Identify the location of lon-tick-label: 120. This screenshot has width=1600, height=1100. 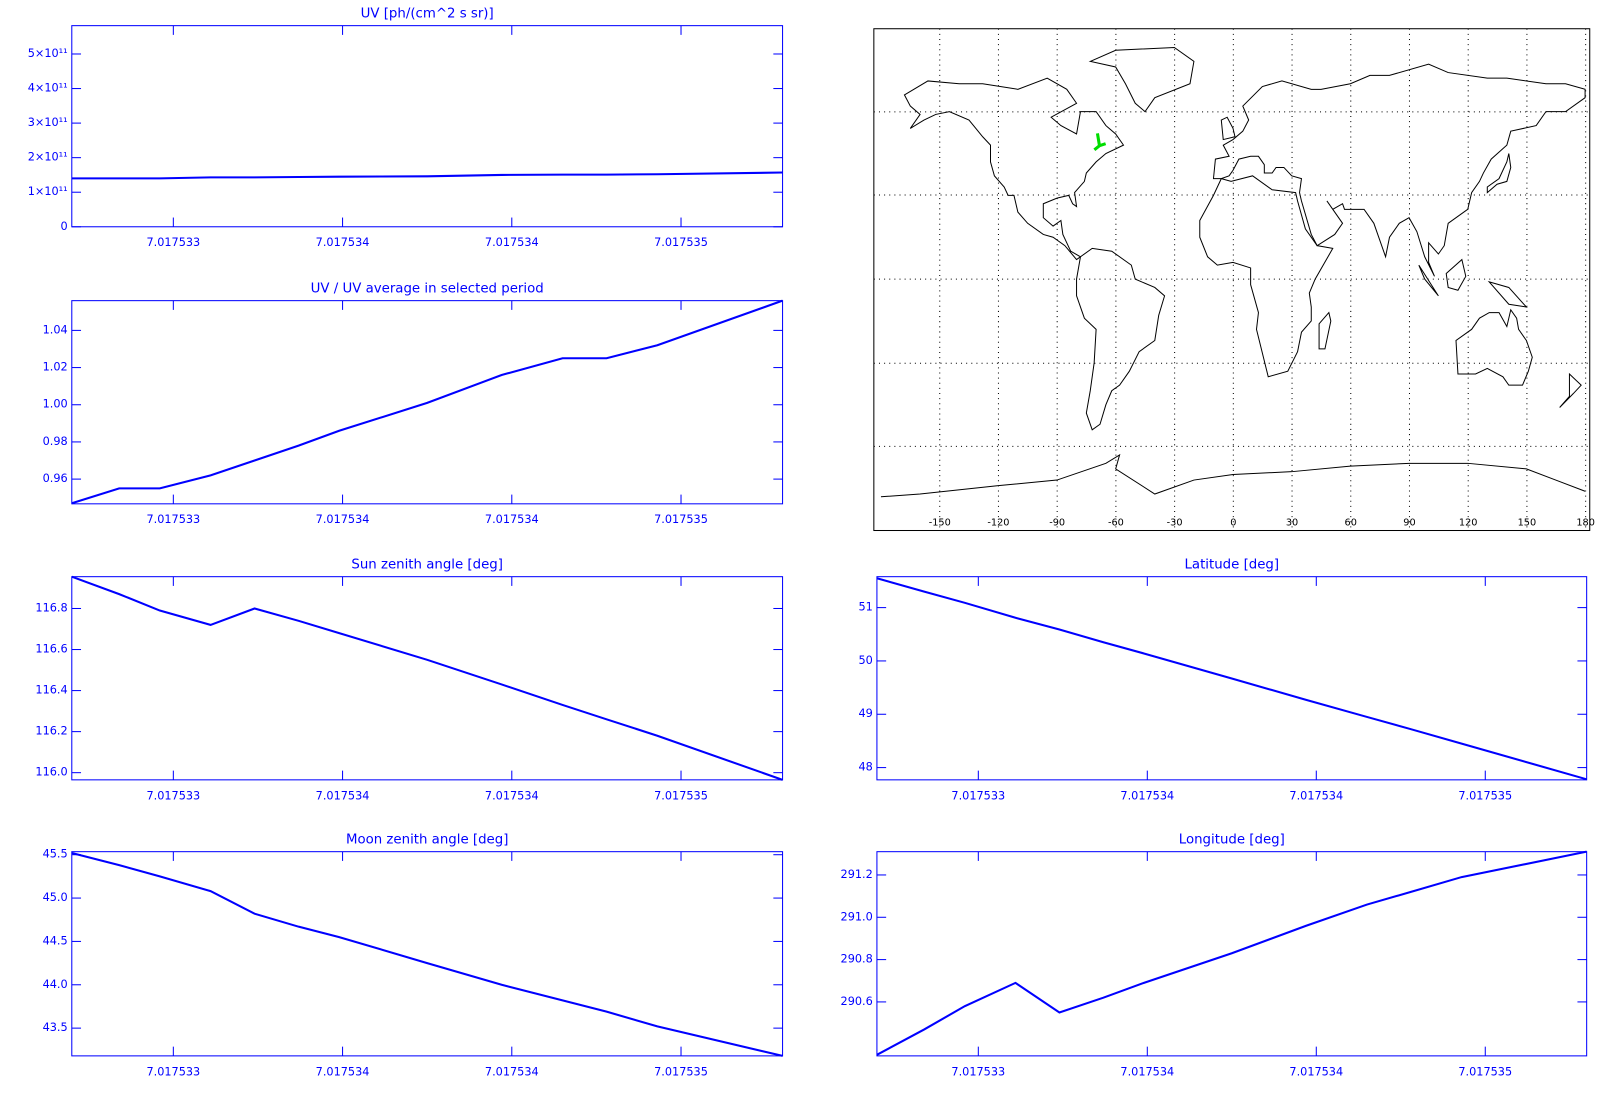
(1468, 522).